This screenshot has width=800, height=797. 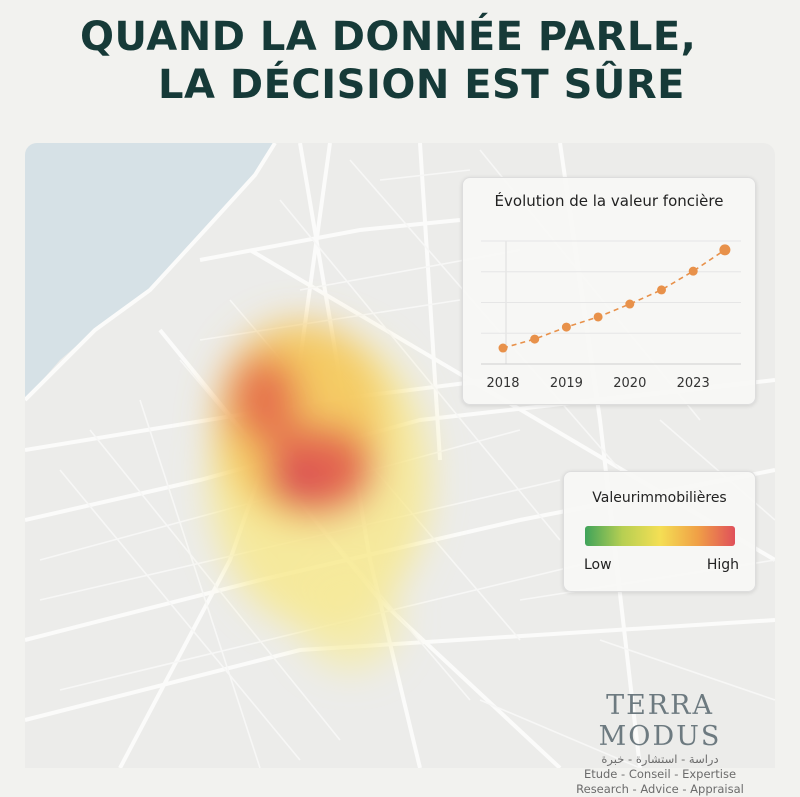 I want to click on logo-english: Research - Advice - Appraisal, so click(x=660, y=789).